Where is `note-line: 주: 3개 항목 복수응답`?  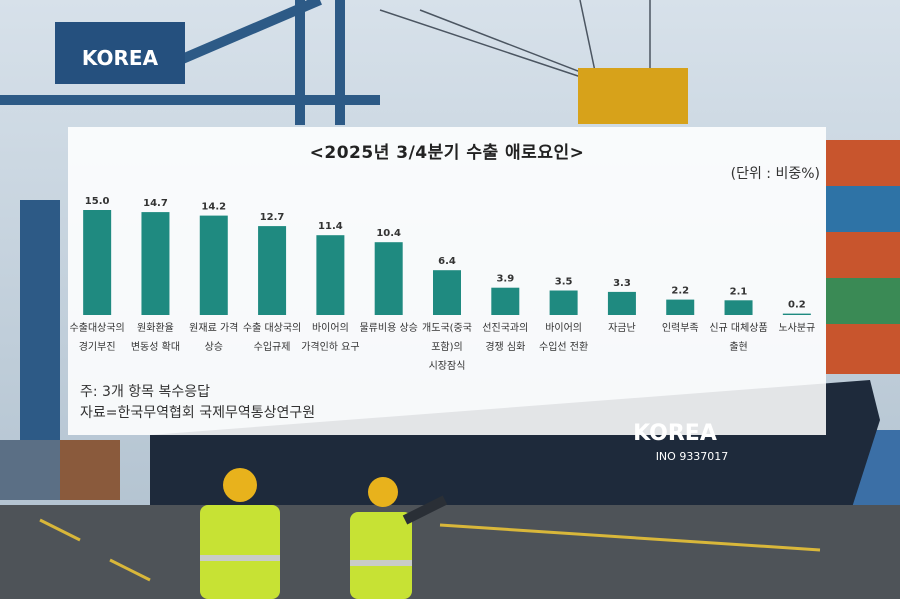 note-line: 주: 3개 항목 복수응답 is located at coordinates (145, 392).